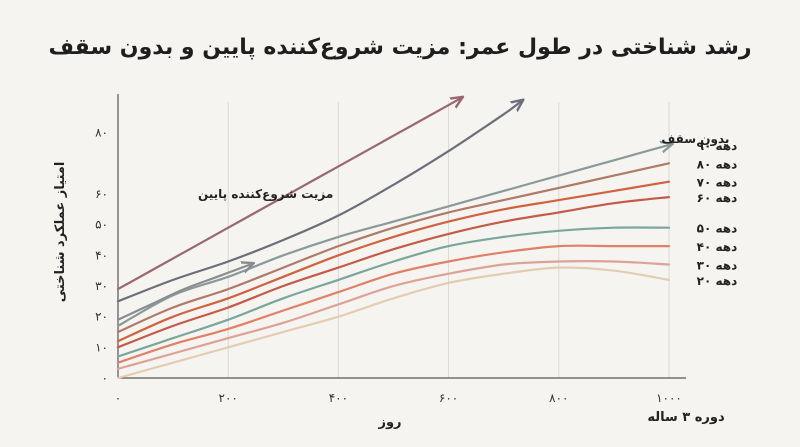  What do you see at coordinates (717, 183) in the screenshot?
I see `series-label-2: دهه ۷۰` at bounding box center [717, 183].